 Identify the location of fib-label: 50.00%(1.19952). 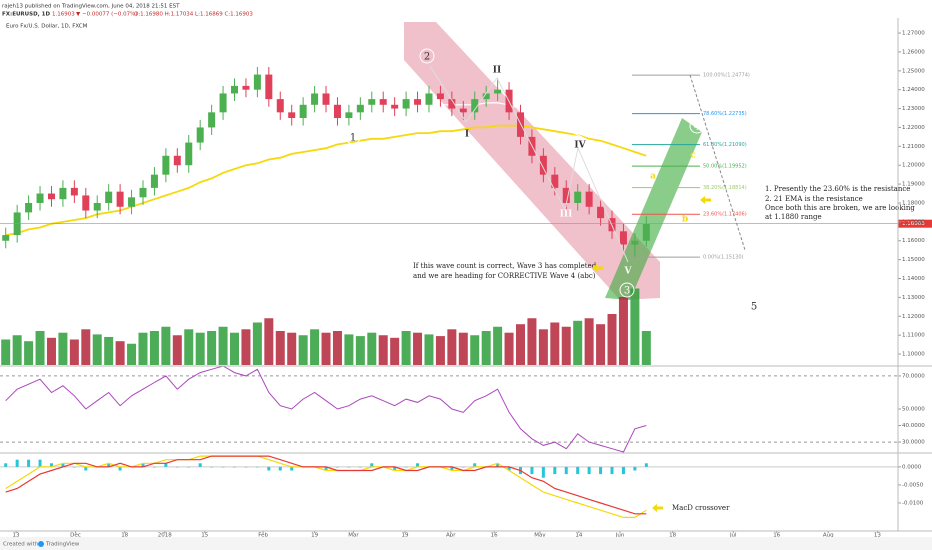
(725, 167).